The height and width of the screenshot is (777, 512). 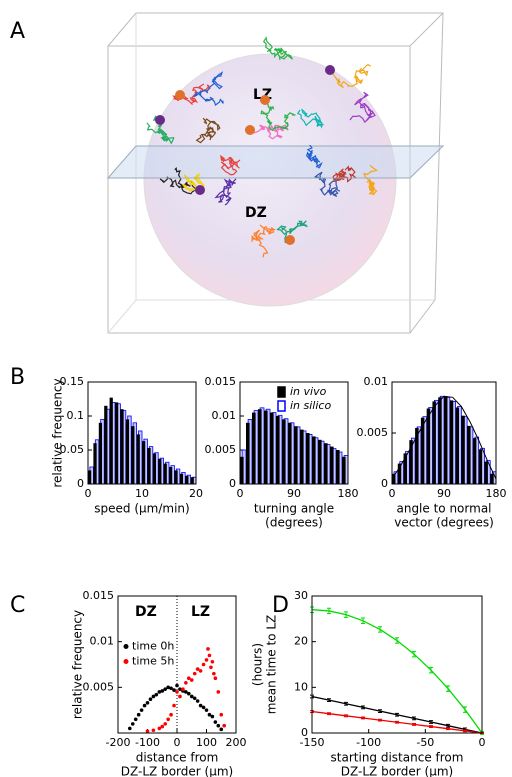 I want to click on y-tick-label: 20, so click(x=301, y=641).